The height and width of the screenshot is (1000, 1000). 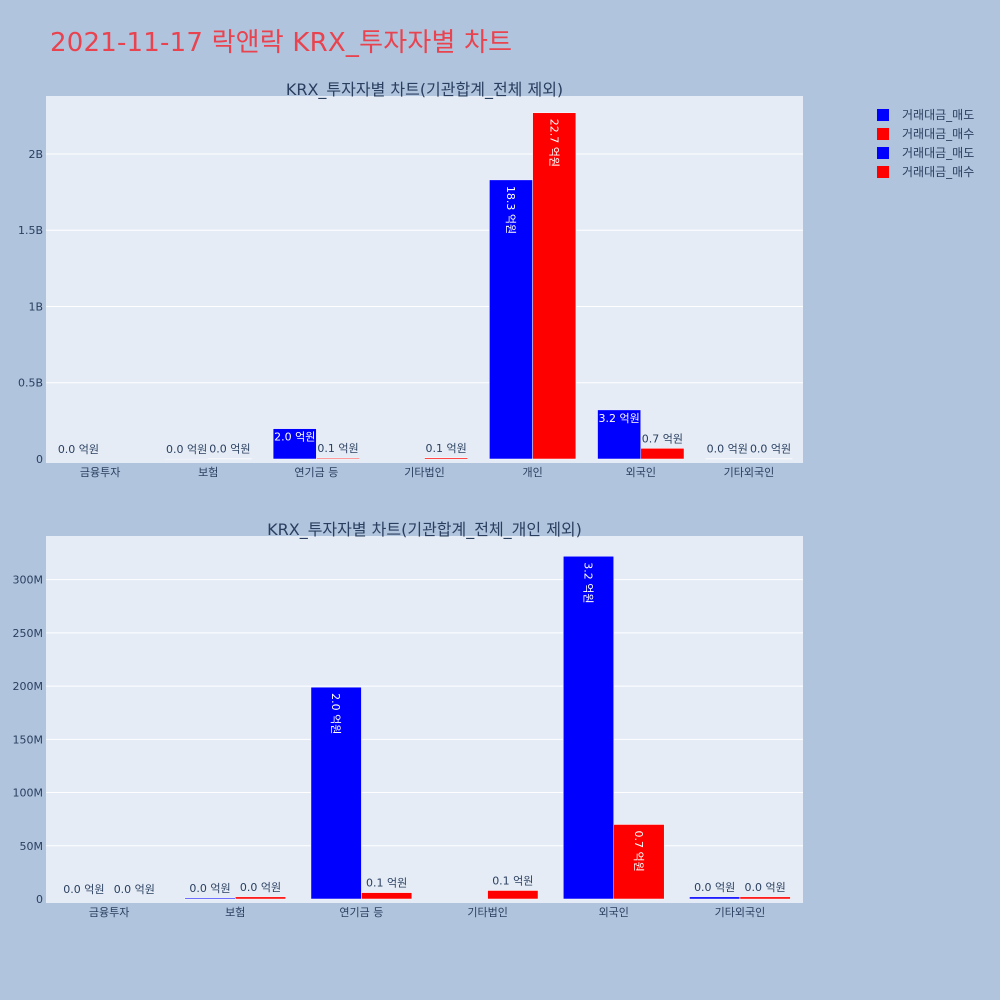 What do you see at coordinates (533, 472) in the screenshot?
I see `x-tick-label: 개인` at bounding box center [533, 472].